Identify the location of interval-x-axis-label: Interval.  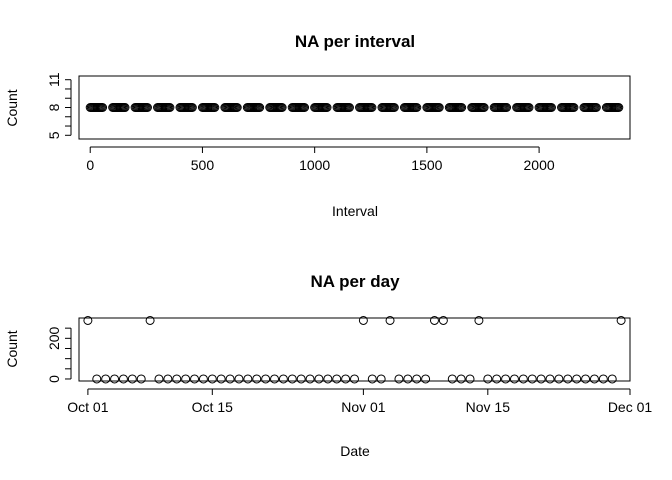
(355, 211).